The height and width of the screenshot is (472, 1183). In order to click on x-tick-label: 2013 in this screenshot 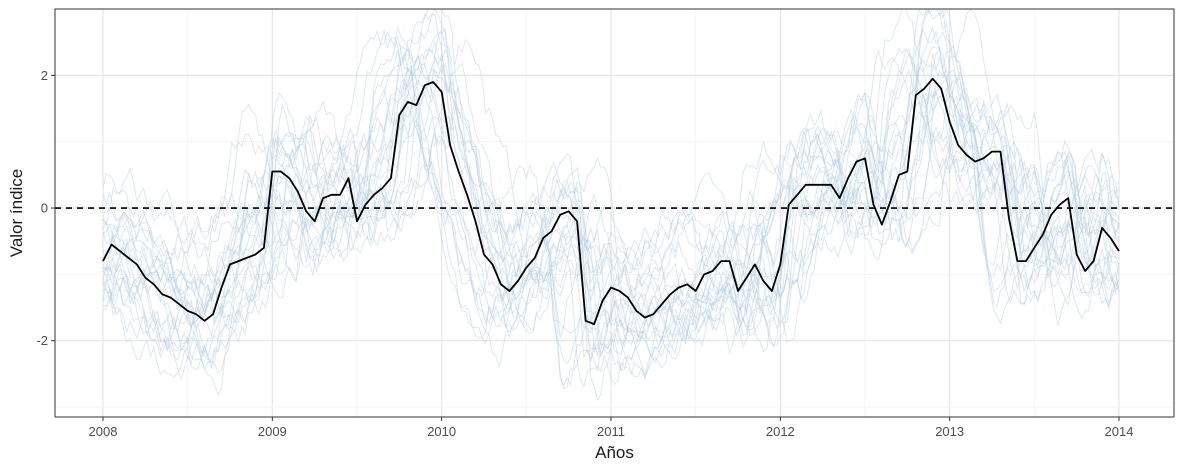, I will do `click(949, 431)`.